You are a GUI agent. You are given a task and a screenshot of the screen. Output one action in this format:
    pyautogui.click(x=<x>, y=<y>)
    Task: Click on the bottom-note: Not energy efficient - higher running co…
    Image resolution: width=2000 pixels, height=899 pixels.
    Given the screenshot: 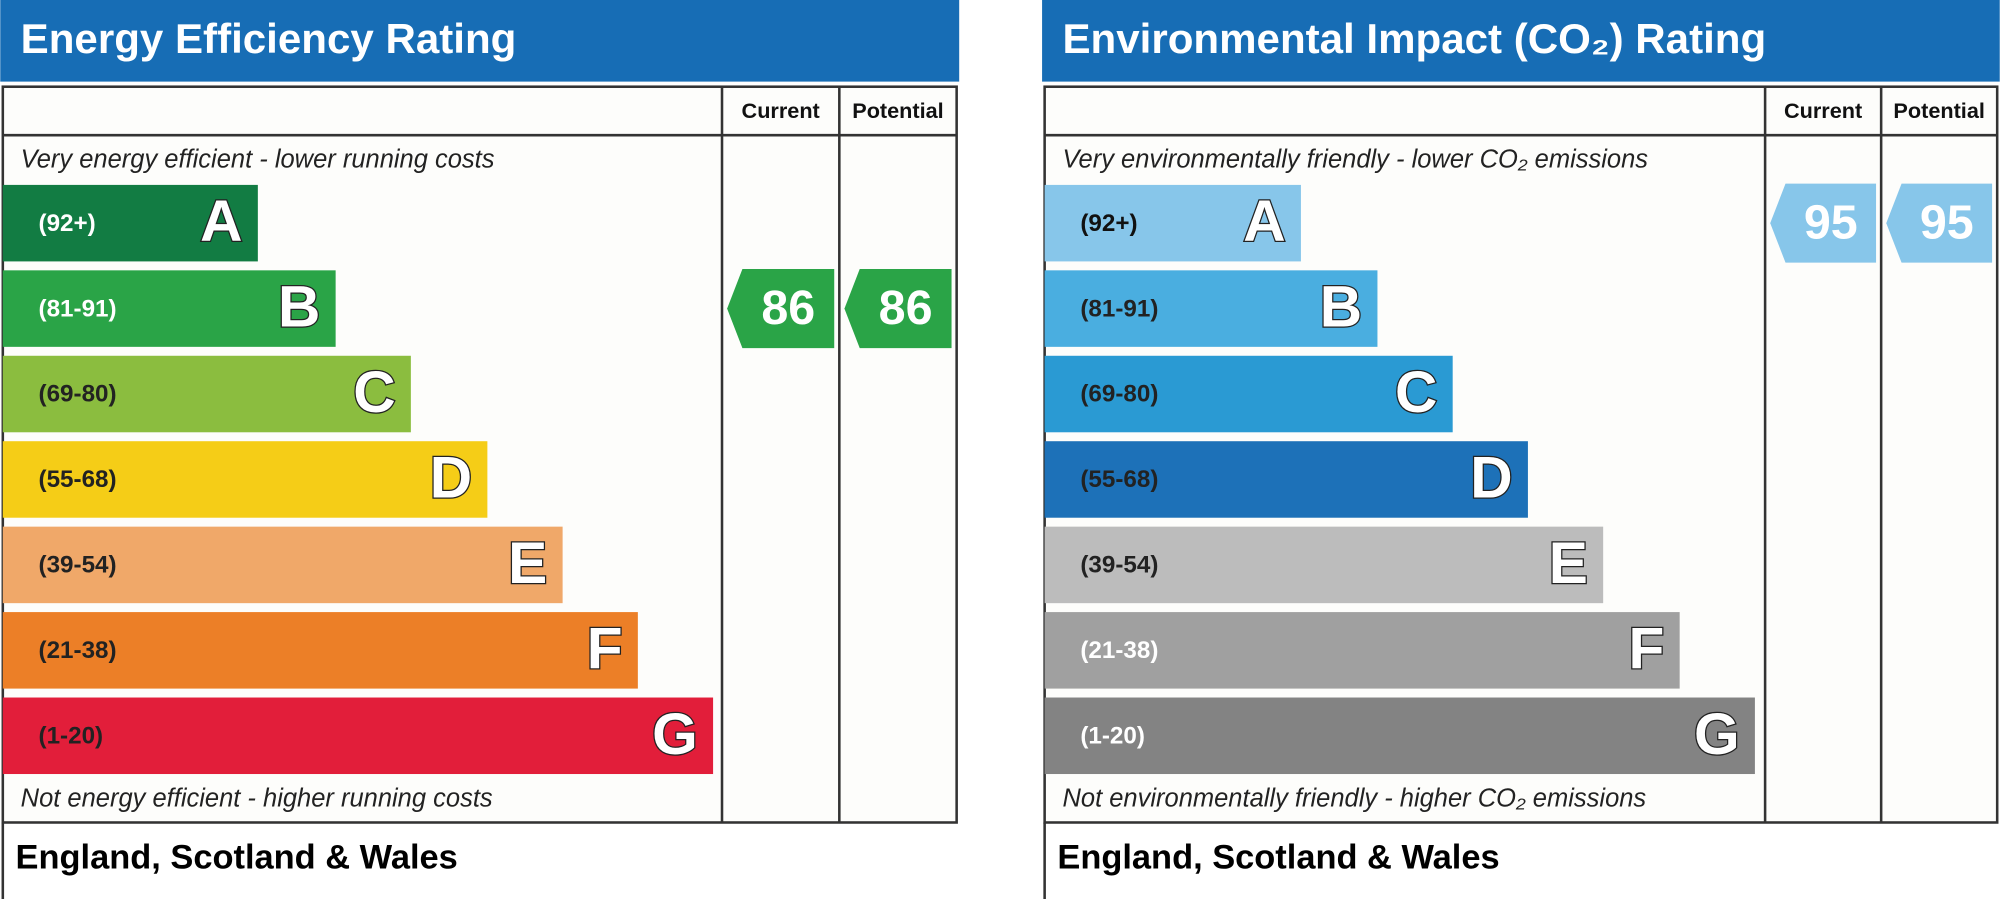 What is the action you would take?
    pyautogui.click(x=257, y=798)
    